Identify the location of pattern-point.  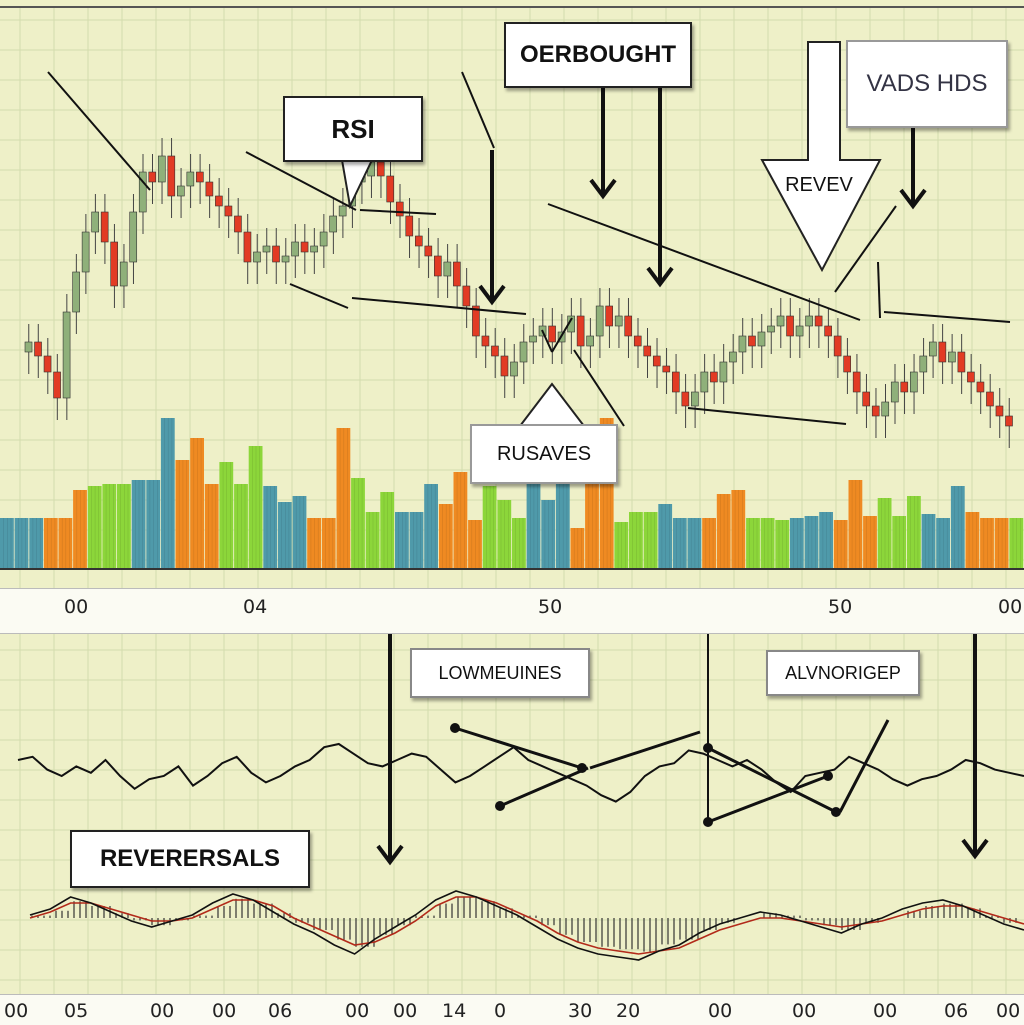
(828, 776).